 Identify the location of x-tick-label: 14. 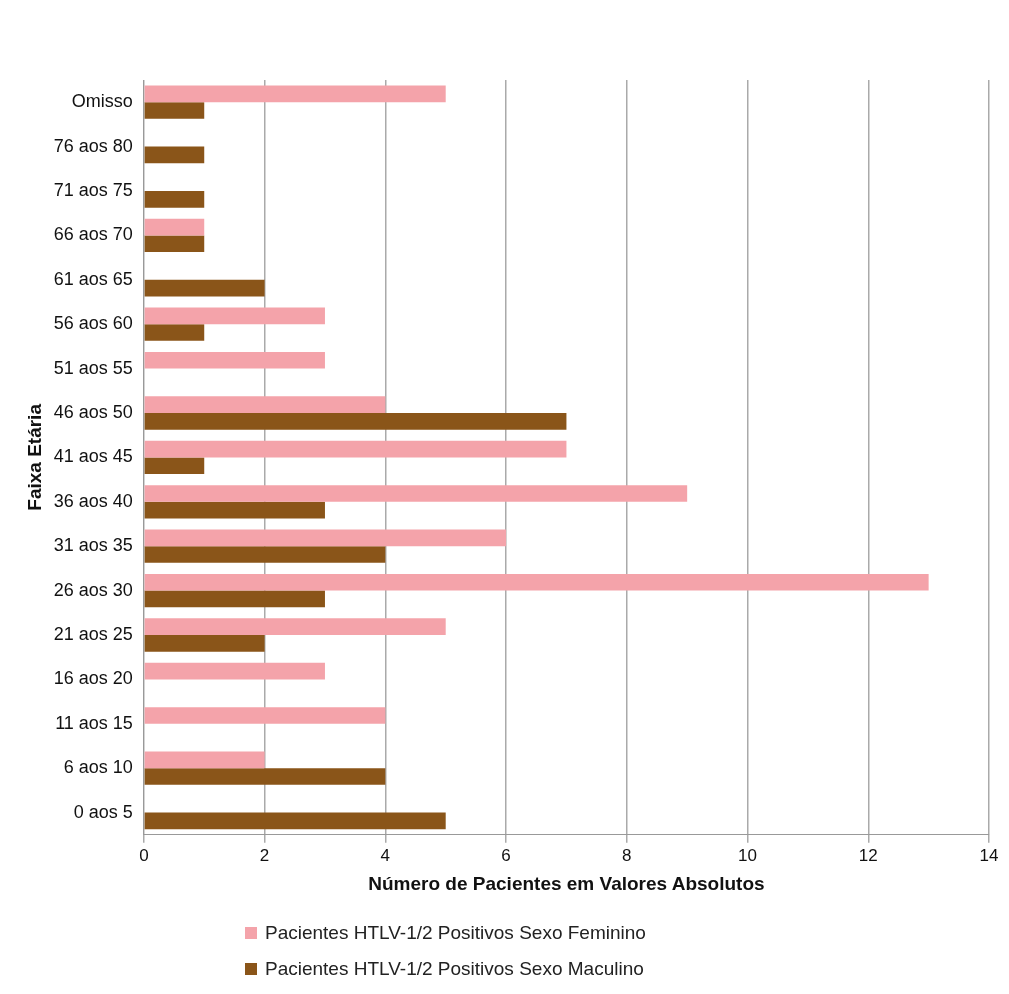
(989, 855).